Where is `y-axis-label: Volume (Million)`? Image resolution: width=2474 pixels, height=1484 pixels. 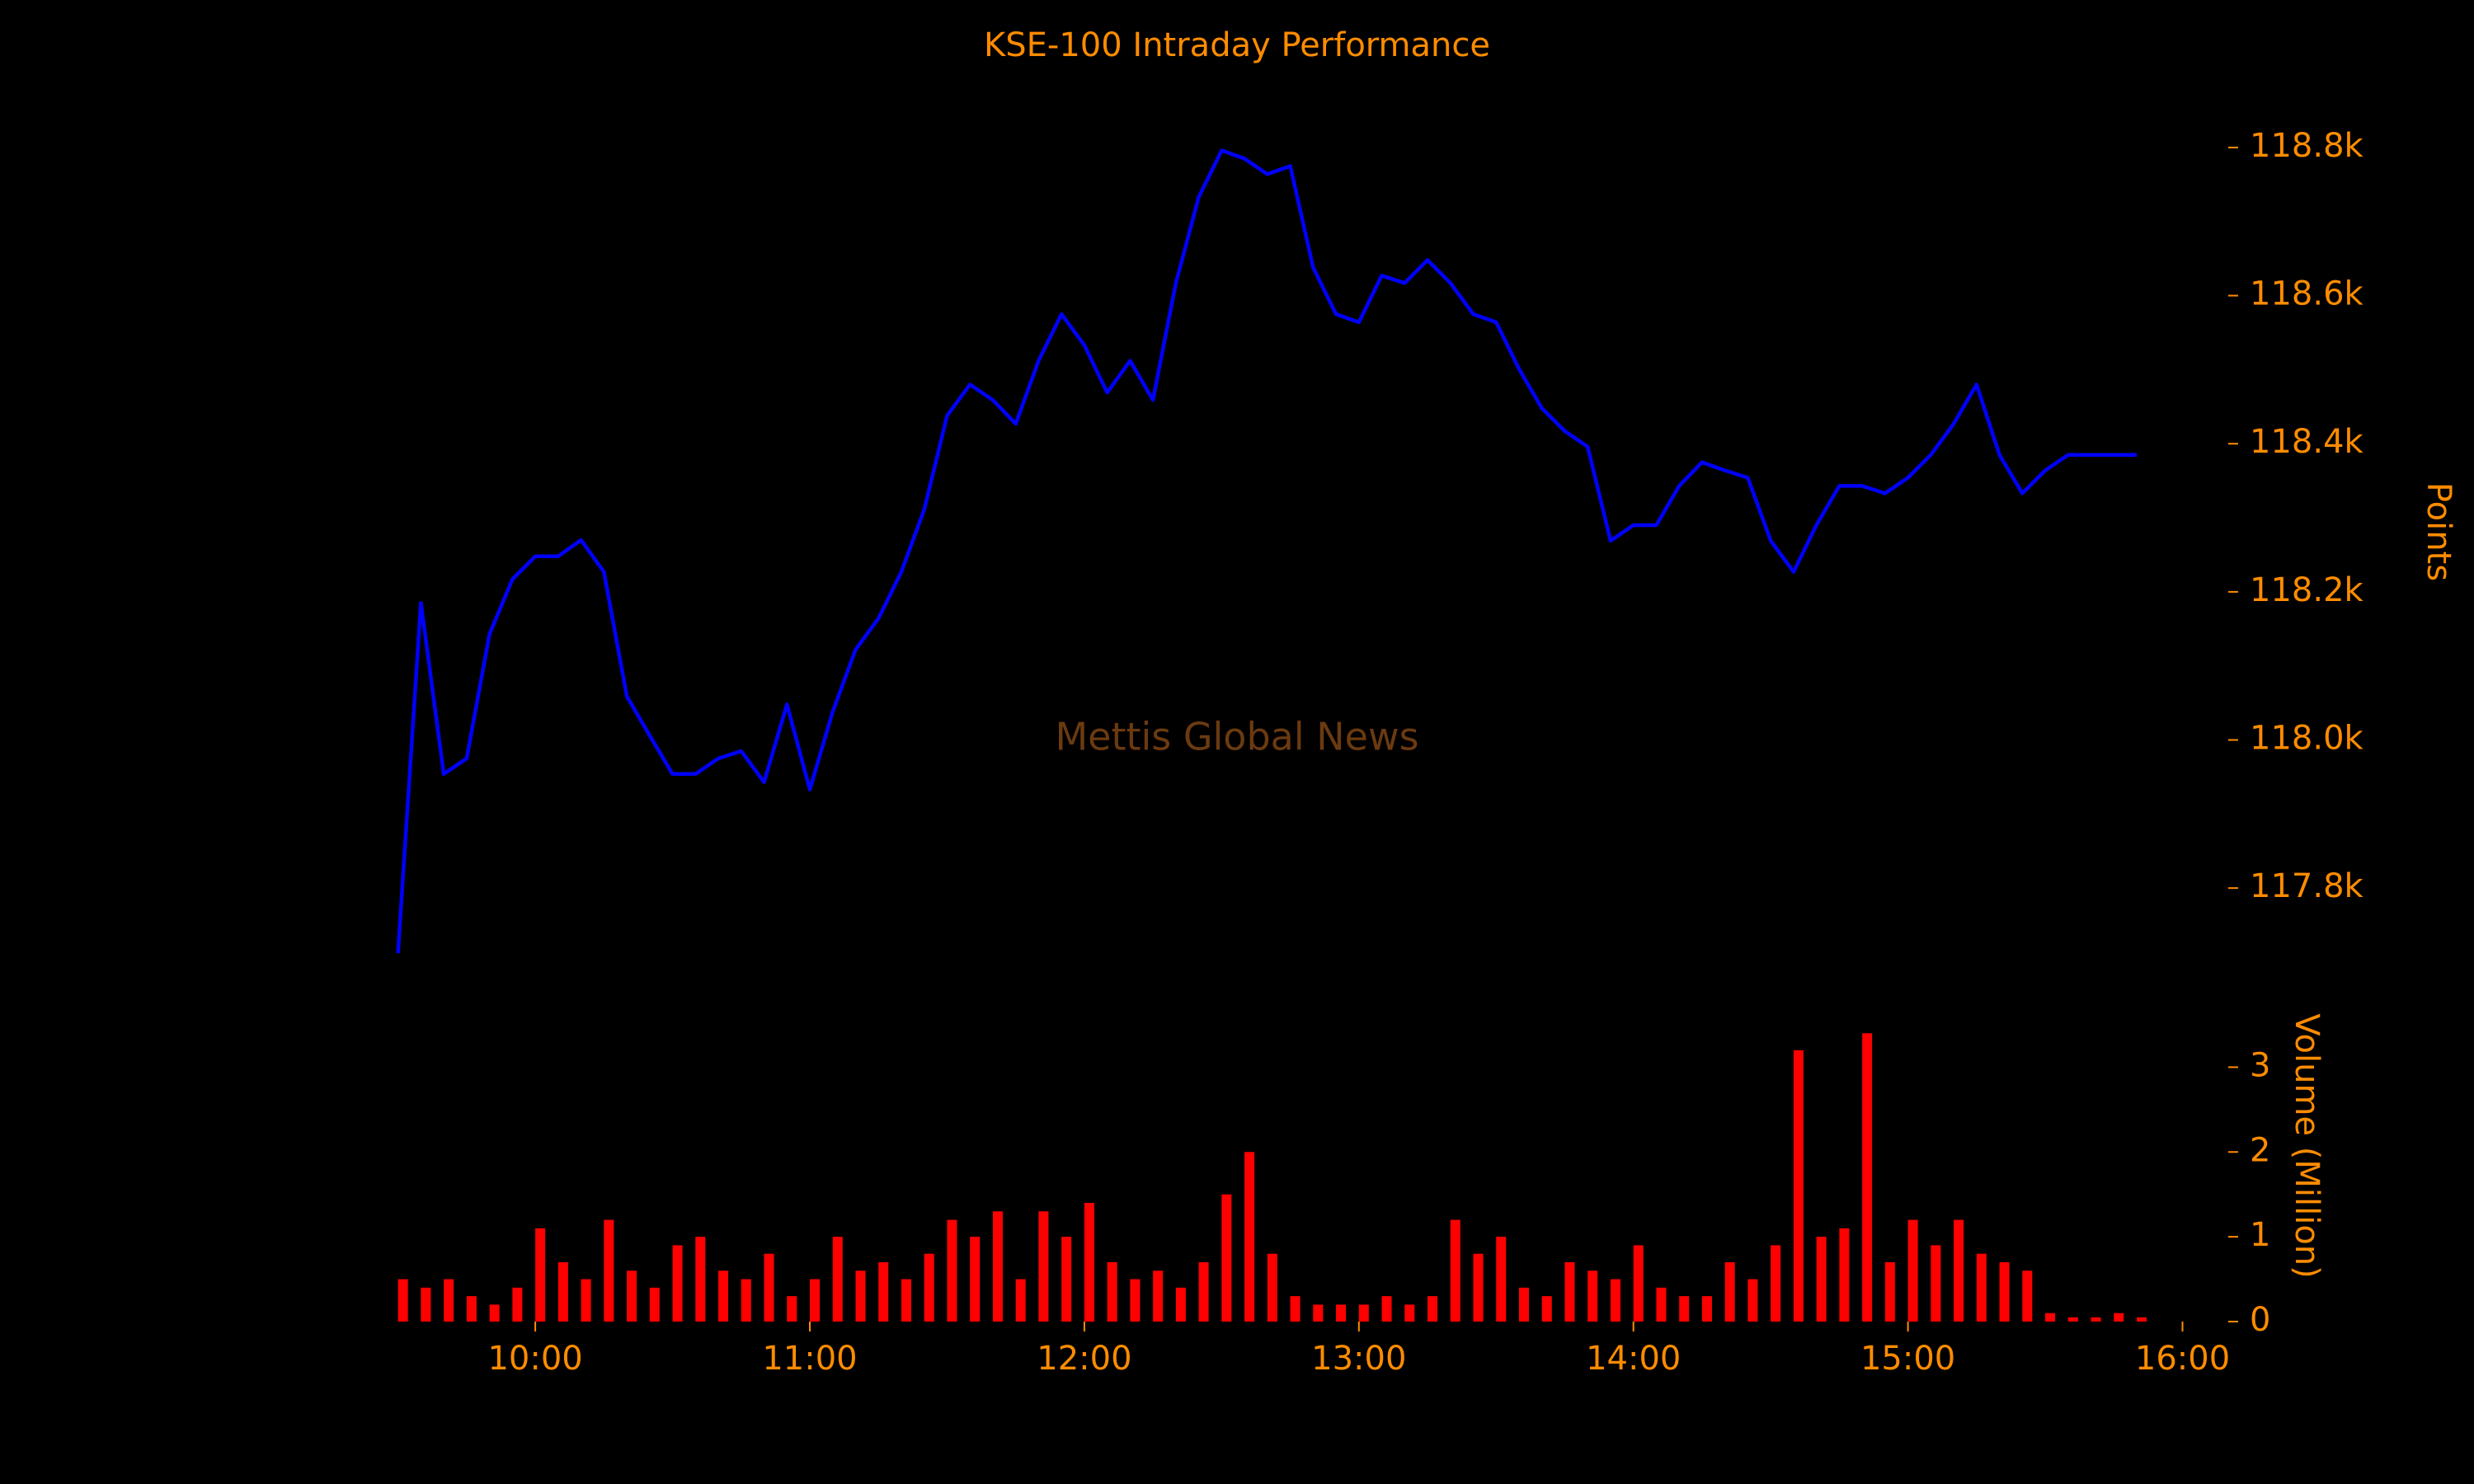 y-axis-label: Volume (Million) is located at coordinates (2307, 1145).